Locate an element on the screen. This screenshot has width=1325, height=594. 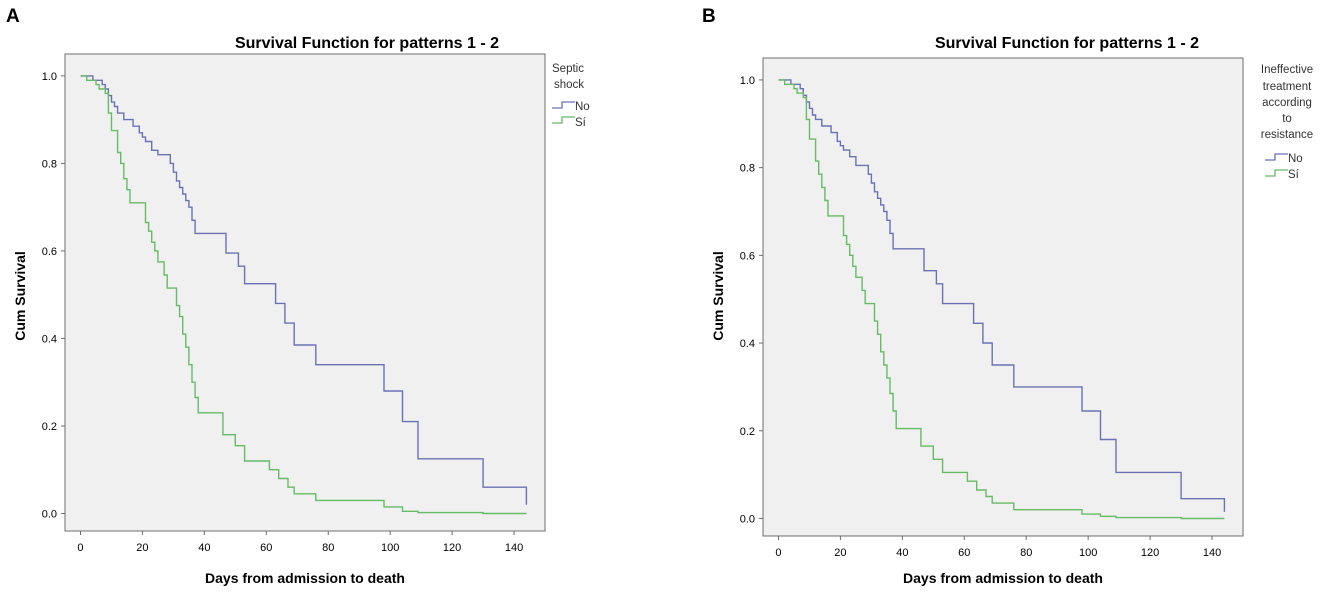
legend-title-line: Septic is located at coordinates (568, 69).